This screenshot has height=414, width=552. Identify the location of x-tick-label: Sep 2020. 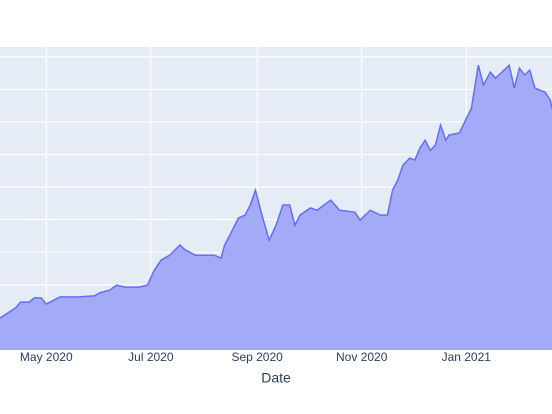
(257, 357).